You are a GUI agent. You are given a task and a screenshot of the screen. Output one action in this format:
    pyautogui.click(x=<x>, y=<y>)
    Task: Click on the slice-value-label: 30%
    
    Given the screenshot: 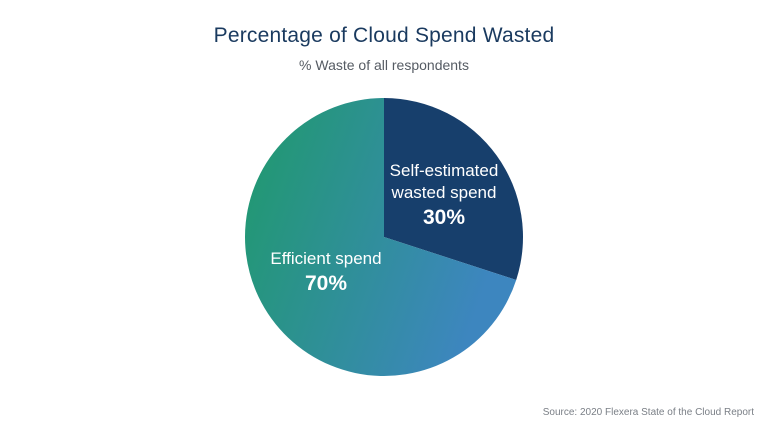 What is the action you would take?
    pyautogui.click(x=444, y=217)
    